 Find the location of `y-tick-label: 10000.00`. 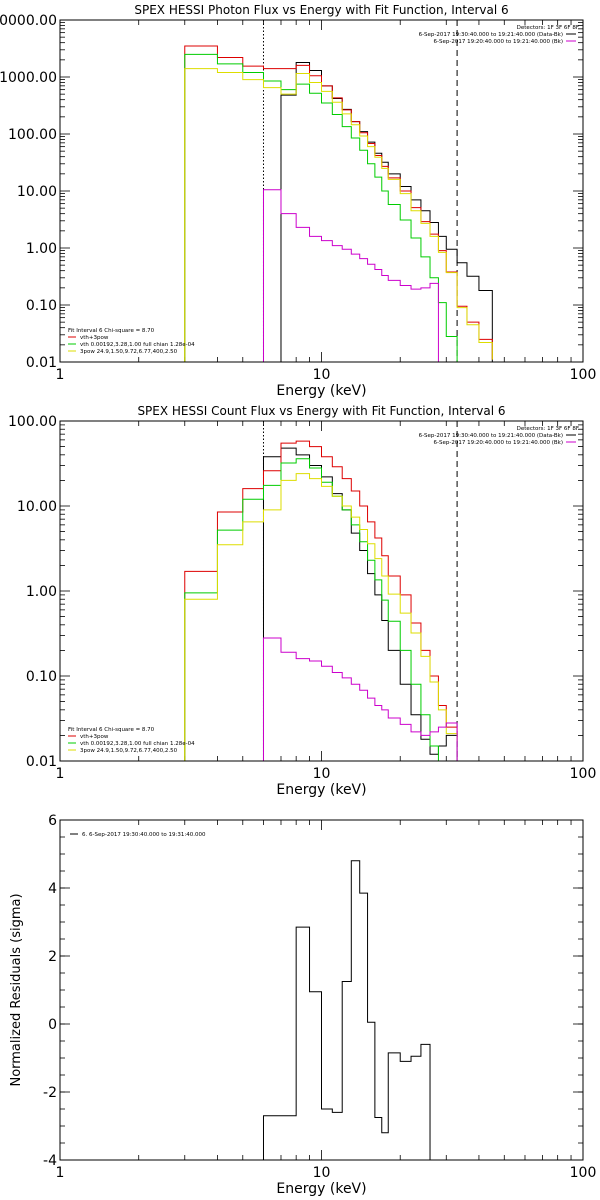

y-tick-label: 10000.00 is located at coordinates (28, 21).